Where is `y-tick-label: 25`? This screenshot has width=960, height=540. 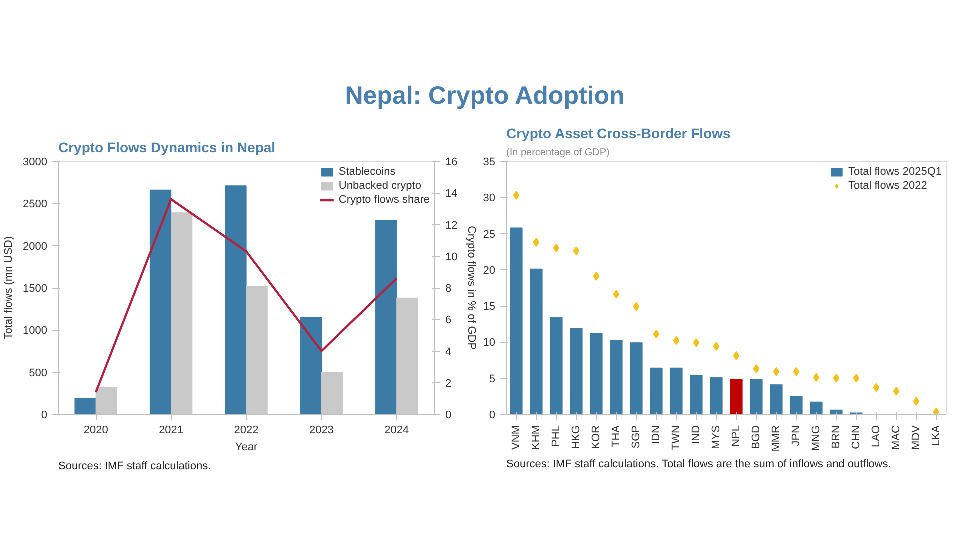 y-tick-label: 25 is located at coordinates (489, 234).